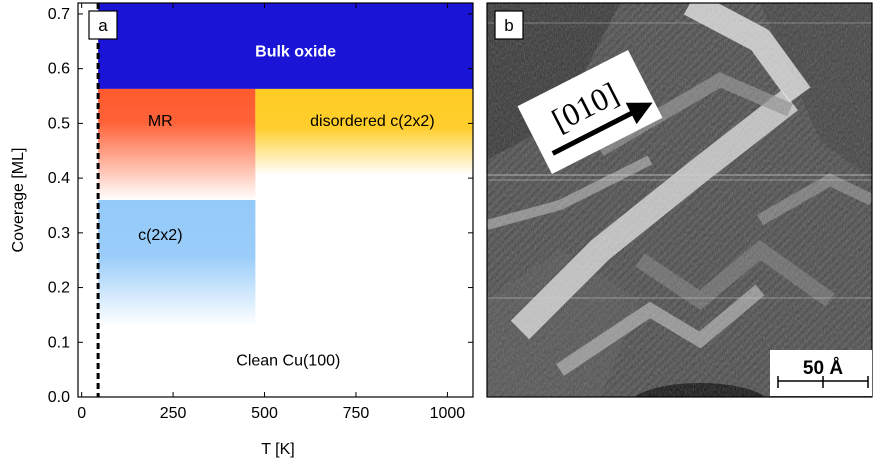 This screenshot has width=877, height=463. I want to click on panel-a-label: a, so click(103, 25).